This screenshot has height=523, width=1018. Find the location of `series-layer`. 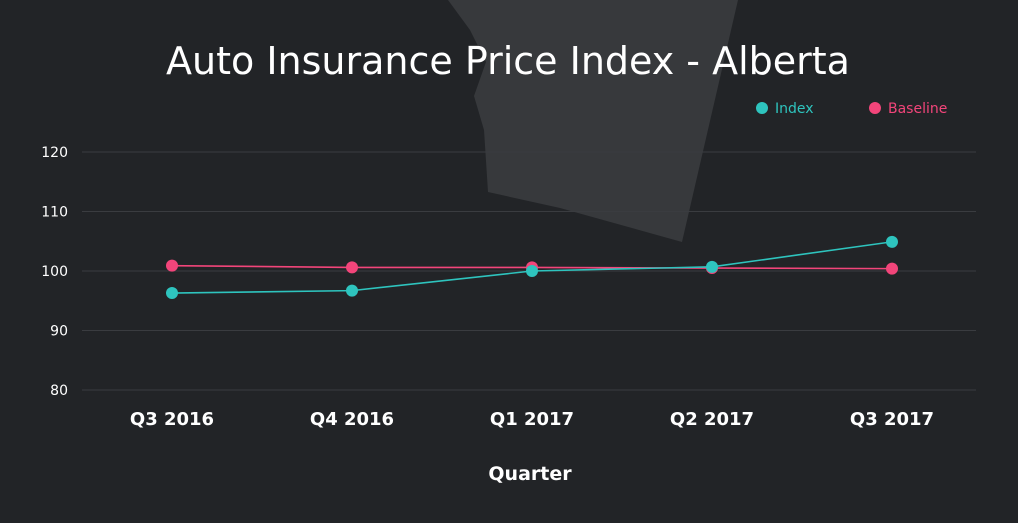

series-layer is located at coordinates (532, 267).